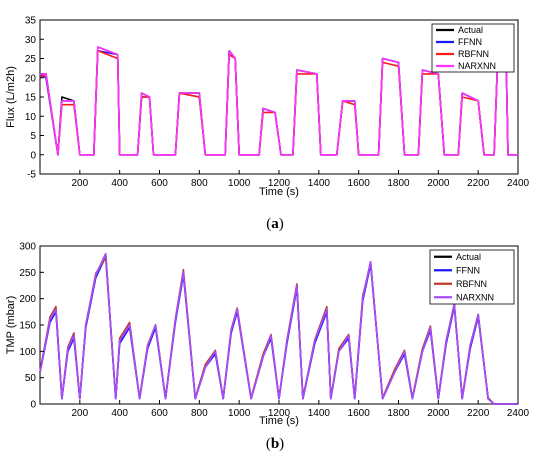 The width and height of the screenshot is (550, 459). Describe the element at coordinates (31, 117) in the screenshot. I see `y-tick-label: 10` at that location.